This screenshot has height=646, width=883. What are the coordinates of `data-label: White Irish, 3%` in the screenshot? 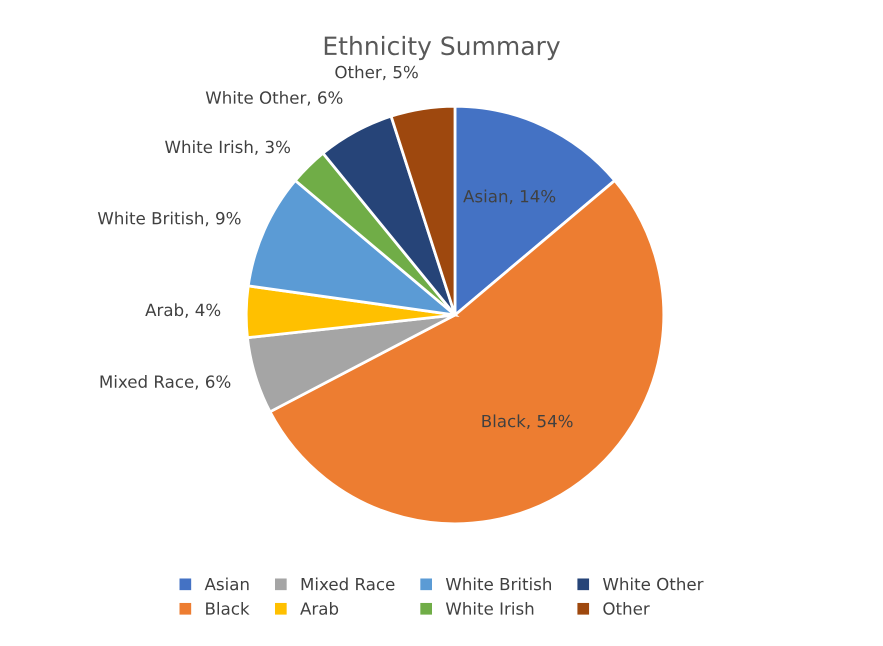 It's located at (227, 147).